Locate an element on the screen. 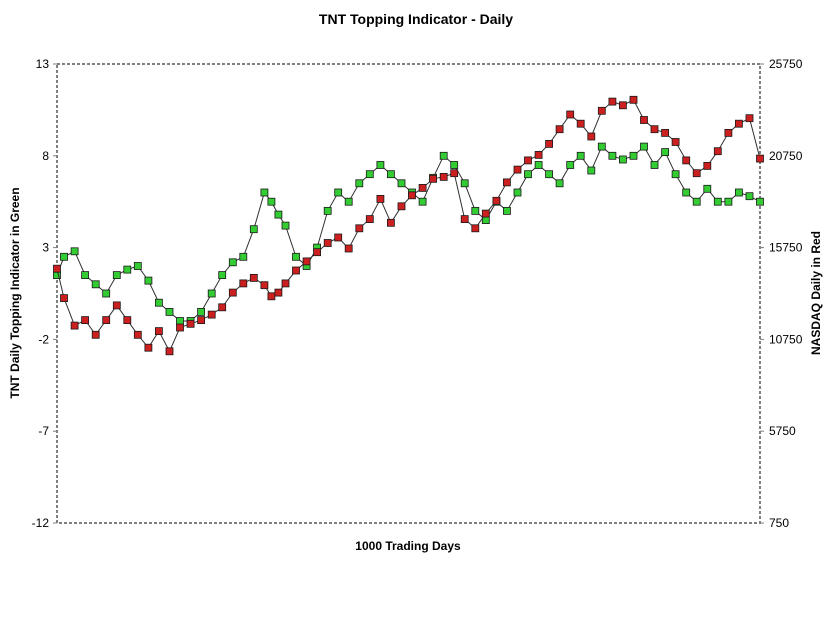  y2-axis-label: NASDAQ Daily in Red is located at coordinates (816, 293).